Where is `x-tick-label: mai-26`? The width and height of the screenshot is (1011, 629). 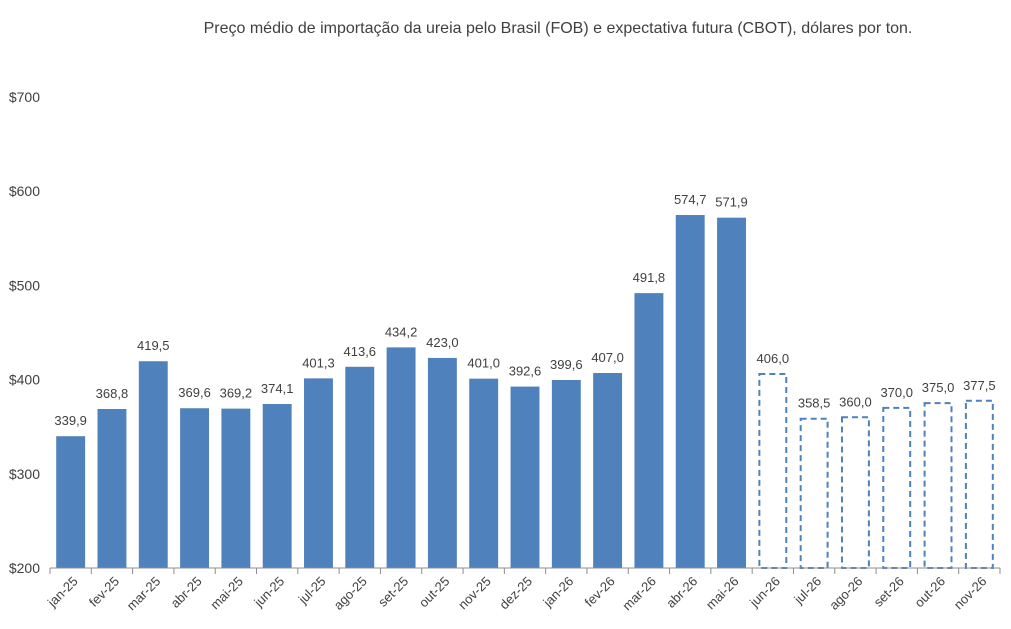 x-tick-label: mai-26 is located at coordinates (722, 593).